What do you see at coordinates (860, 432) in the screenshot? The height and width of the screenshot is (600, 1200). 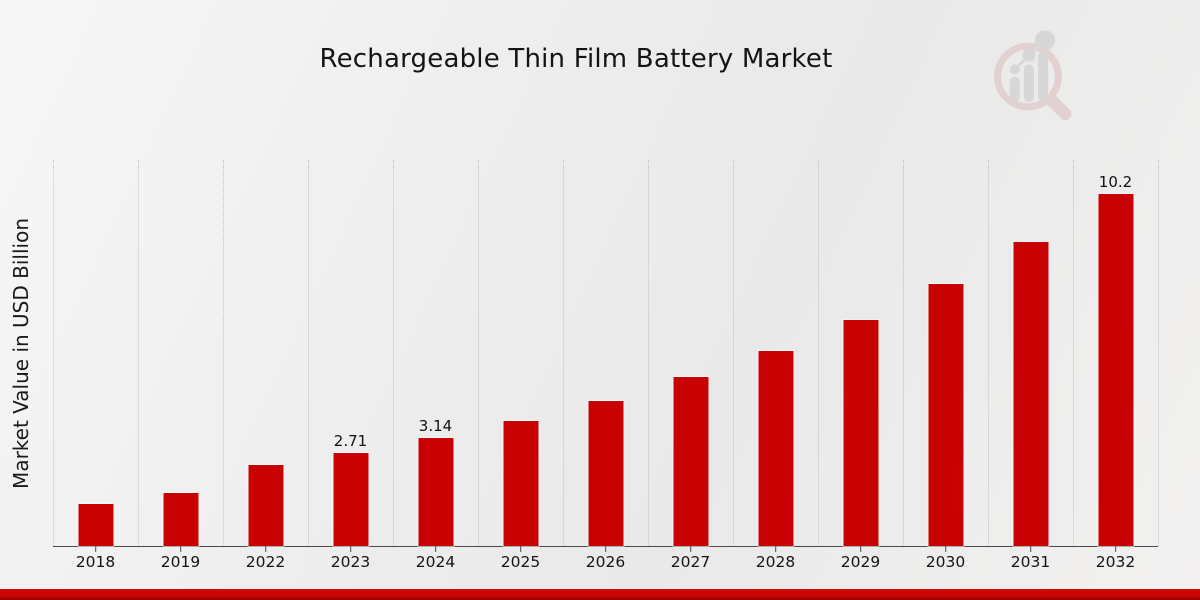 I see `bar-2029` at bounding box center [860, 432].